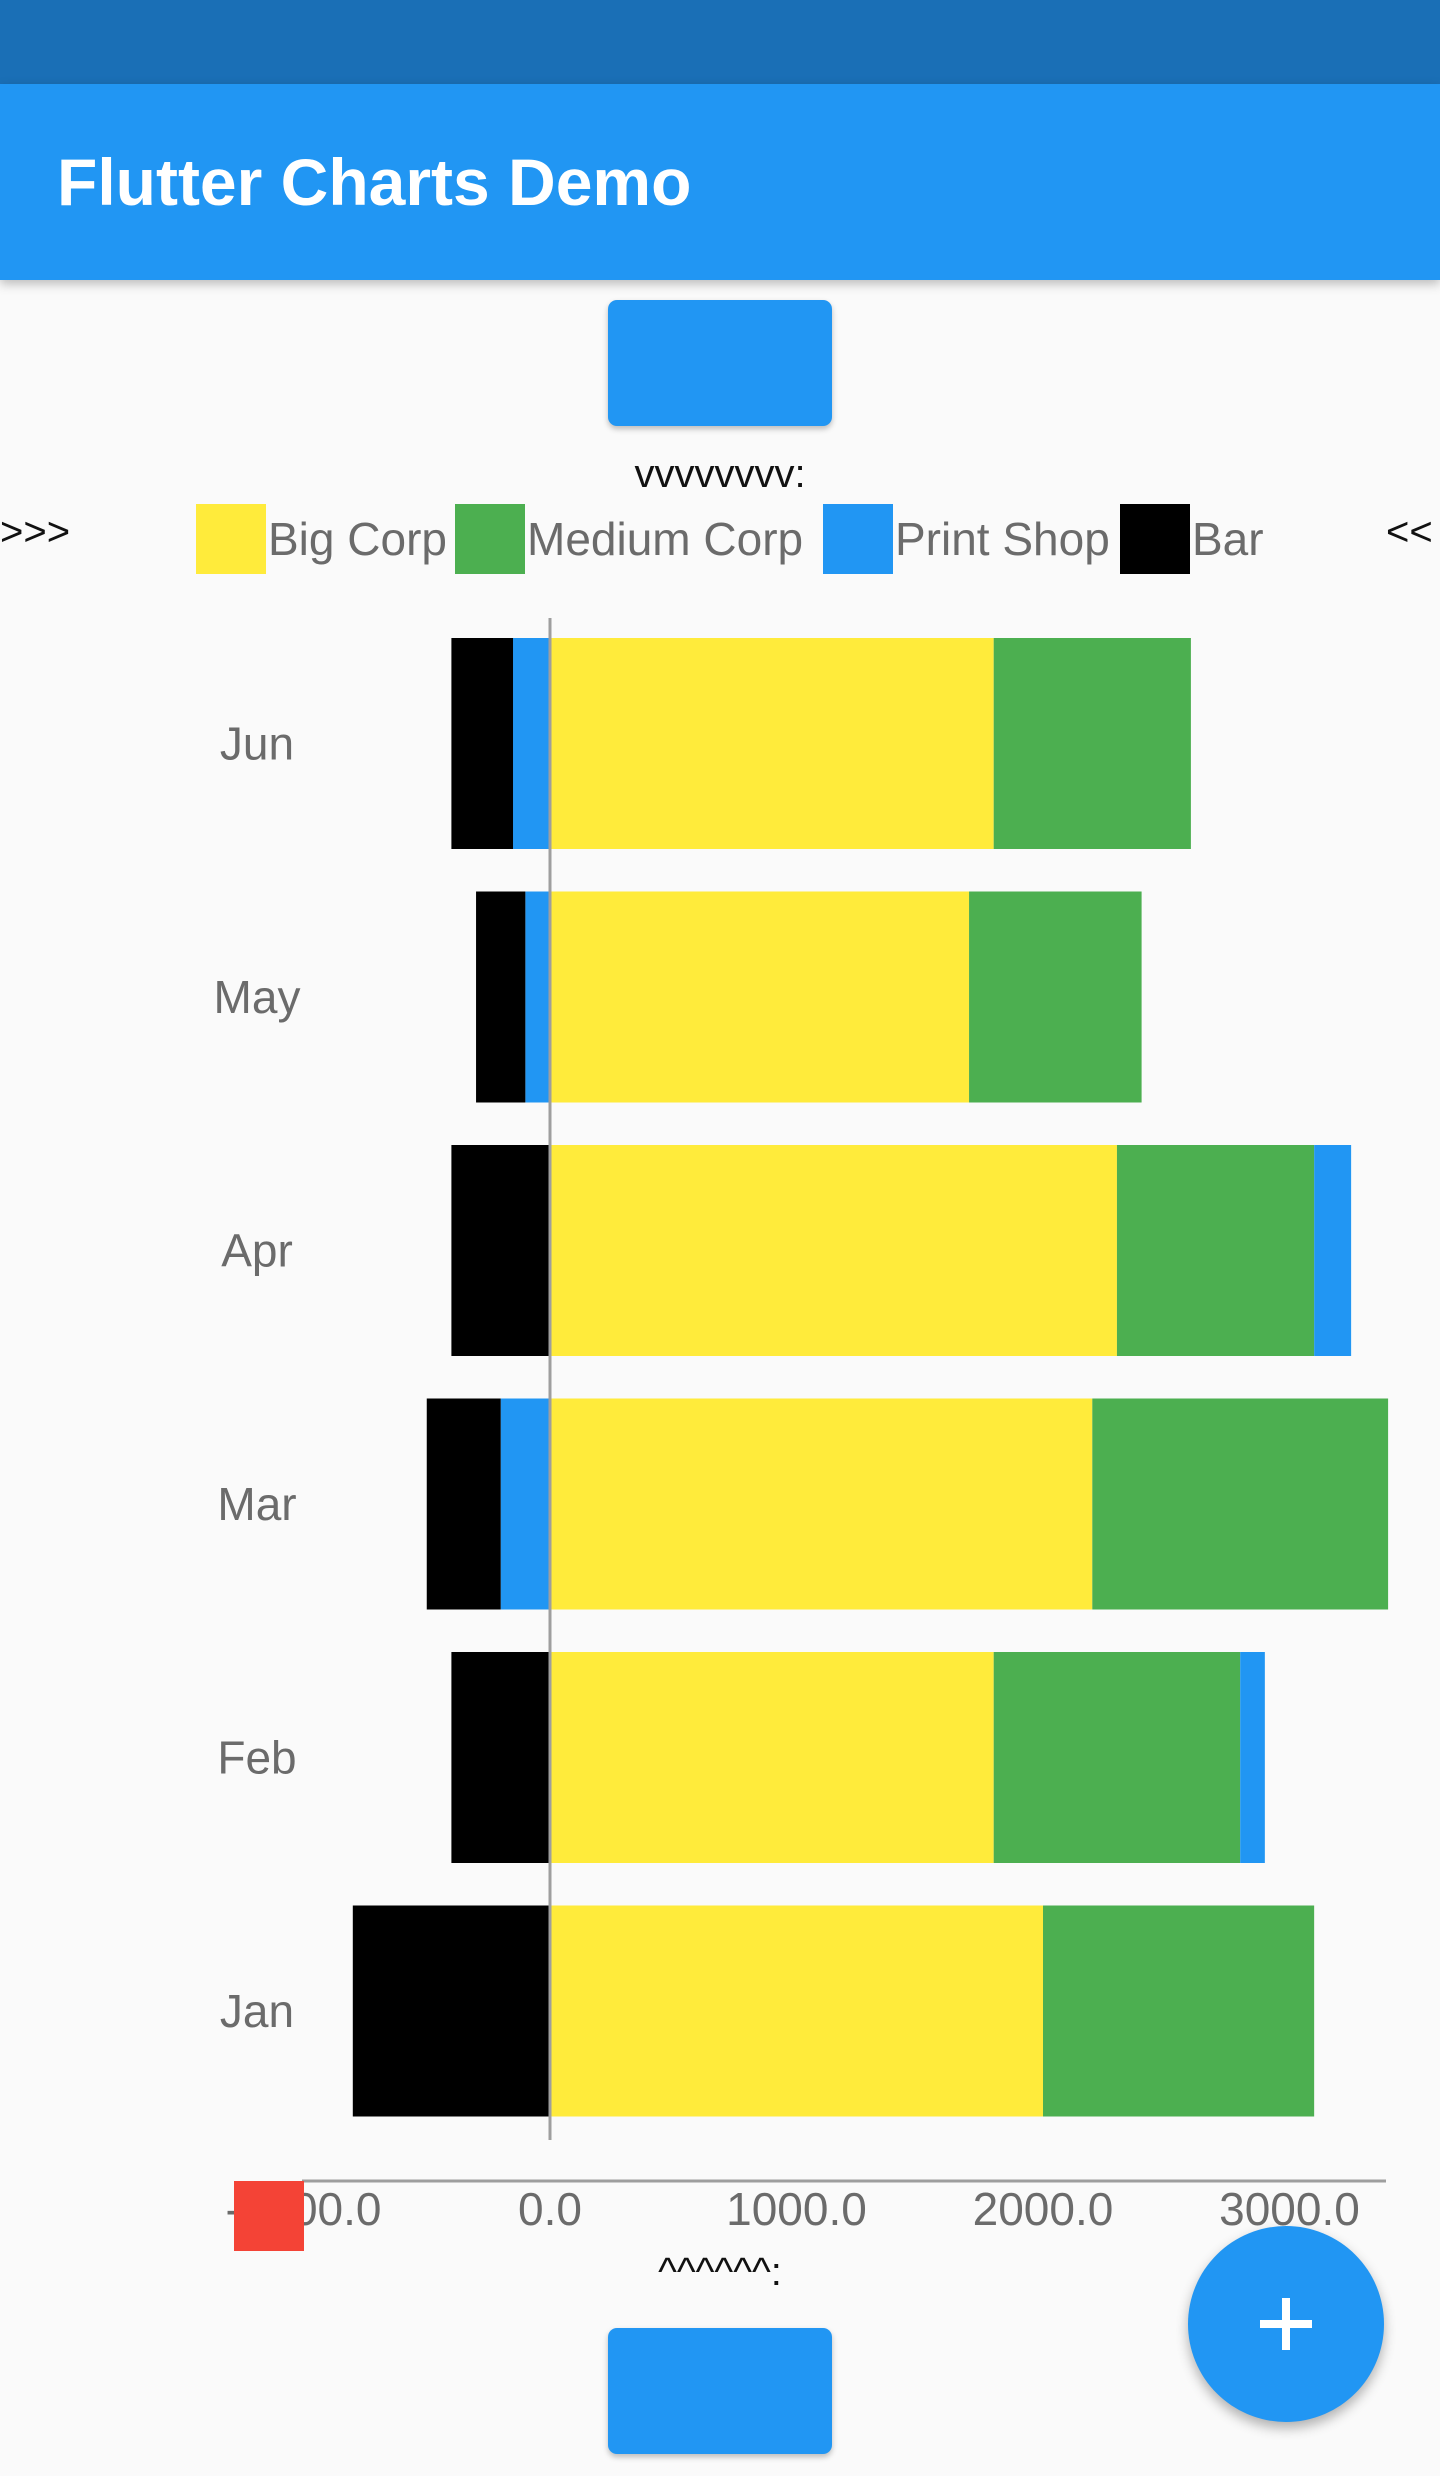 This screenshot has height=2476, width=1440. Describe the element at coordinates (500, 1250) in the screenshot. I see `bar-apr-bar` at that location.